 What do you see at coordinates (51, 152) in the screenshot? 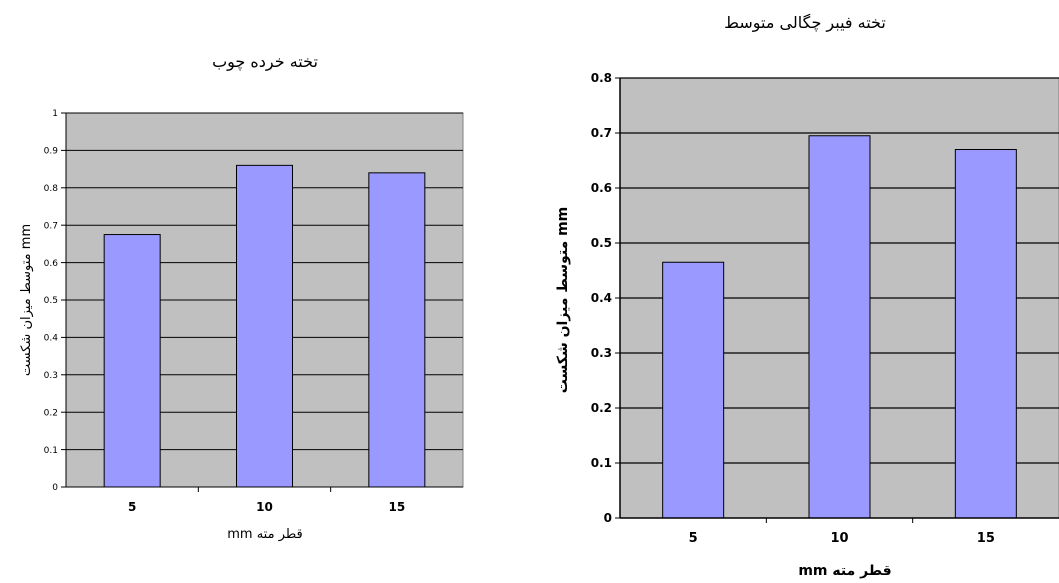
I see `y-tick-label: 0.9` at bounding box center [51, 152].